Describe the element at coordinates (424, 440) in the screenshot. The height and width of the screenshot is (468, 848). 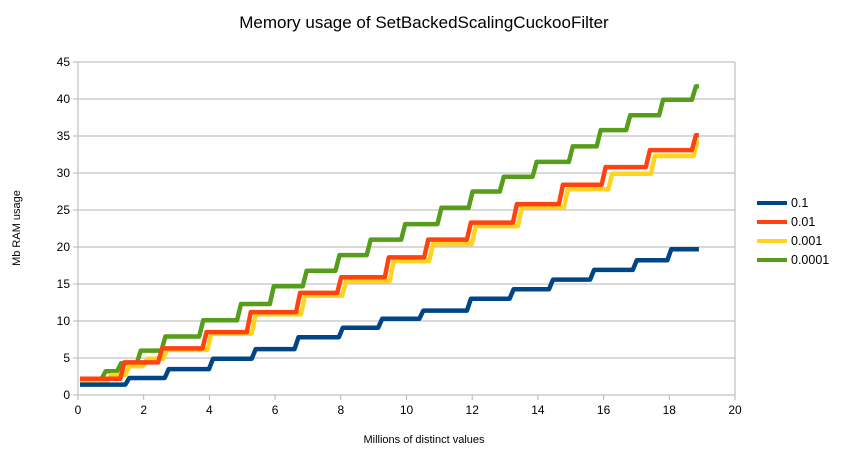
I see `x-axis-title: Millions of distinct values` at that location.